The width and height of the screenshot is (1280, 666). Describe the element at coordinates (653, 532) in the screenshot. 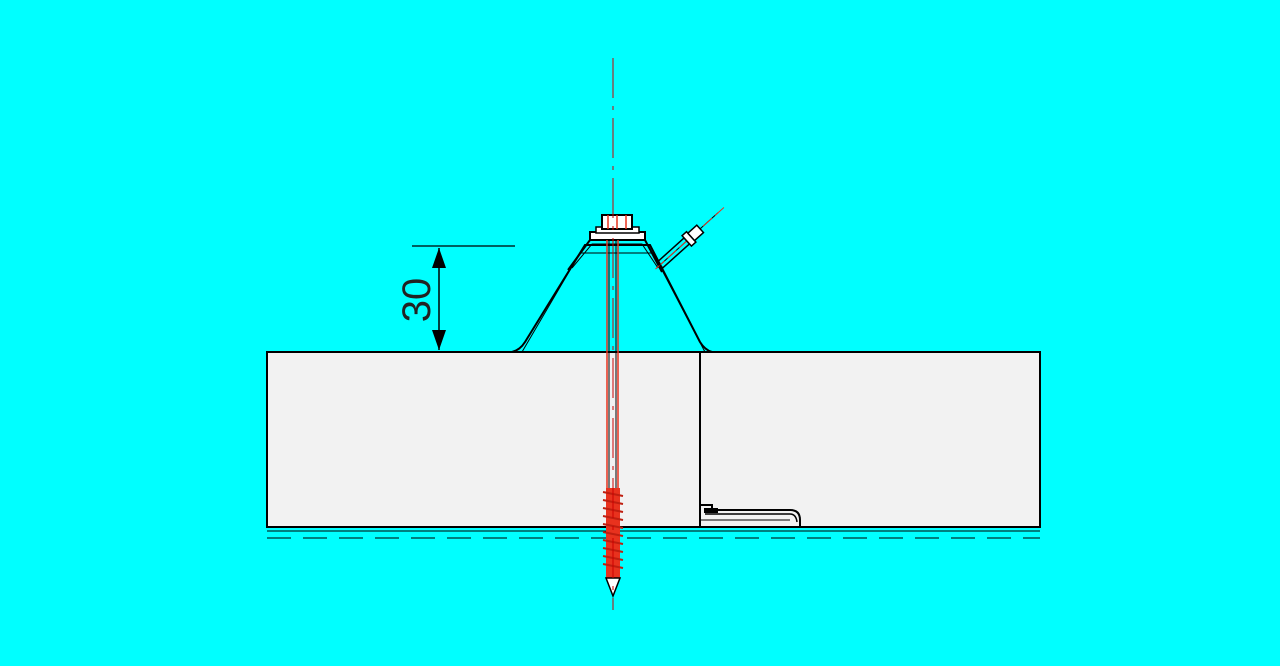

I see `bottom-liner` at that location.